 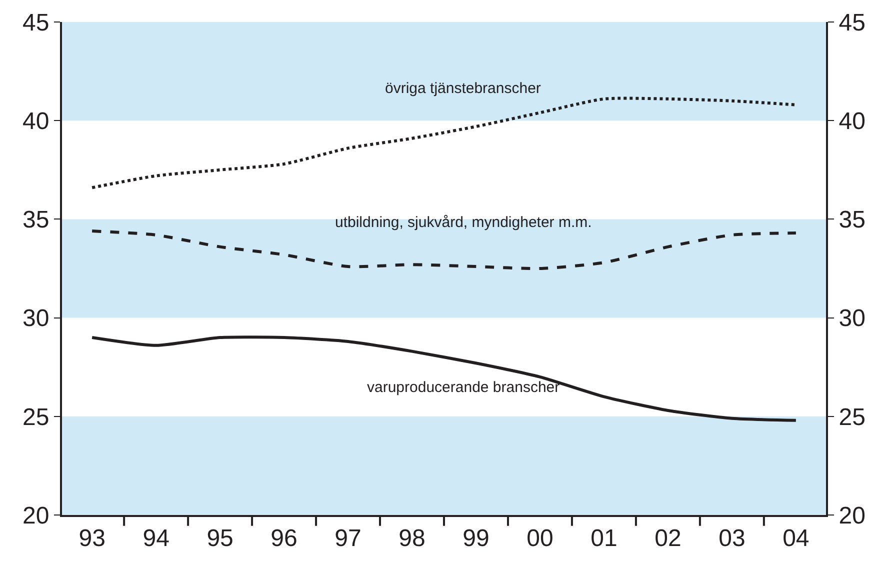 I want to click on x-tick-label: 95, so click(x=220, y=538).